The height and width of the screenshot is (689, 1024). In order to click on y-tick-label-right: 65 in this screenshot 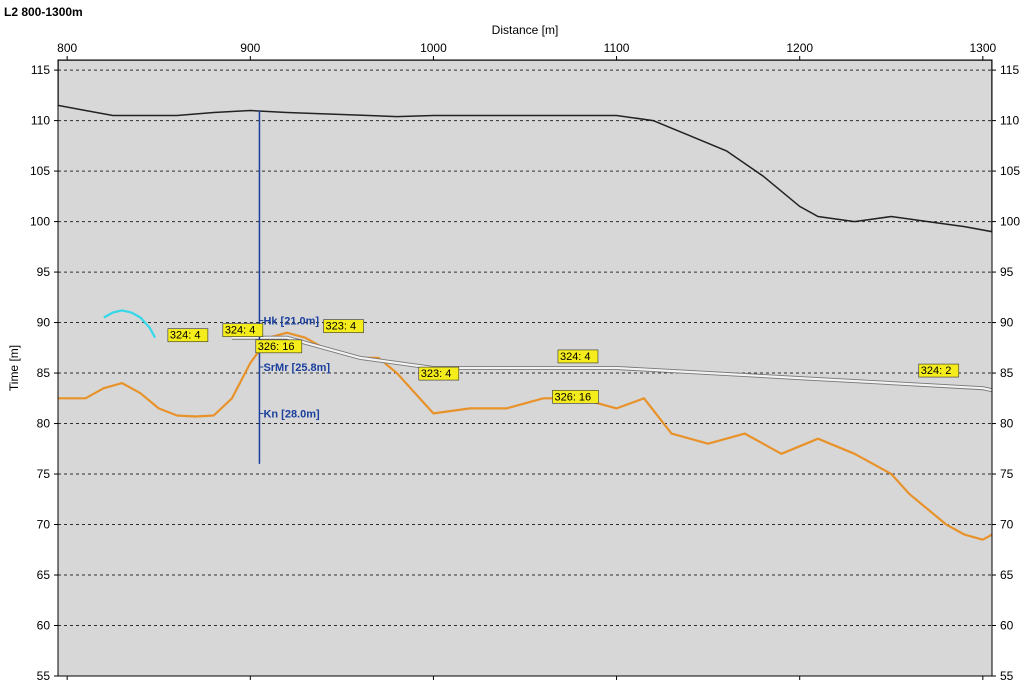, I will do `click(1007, 575)`.